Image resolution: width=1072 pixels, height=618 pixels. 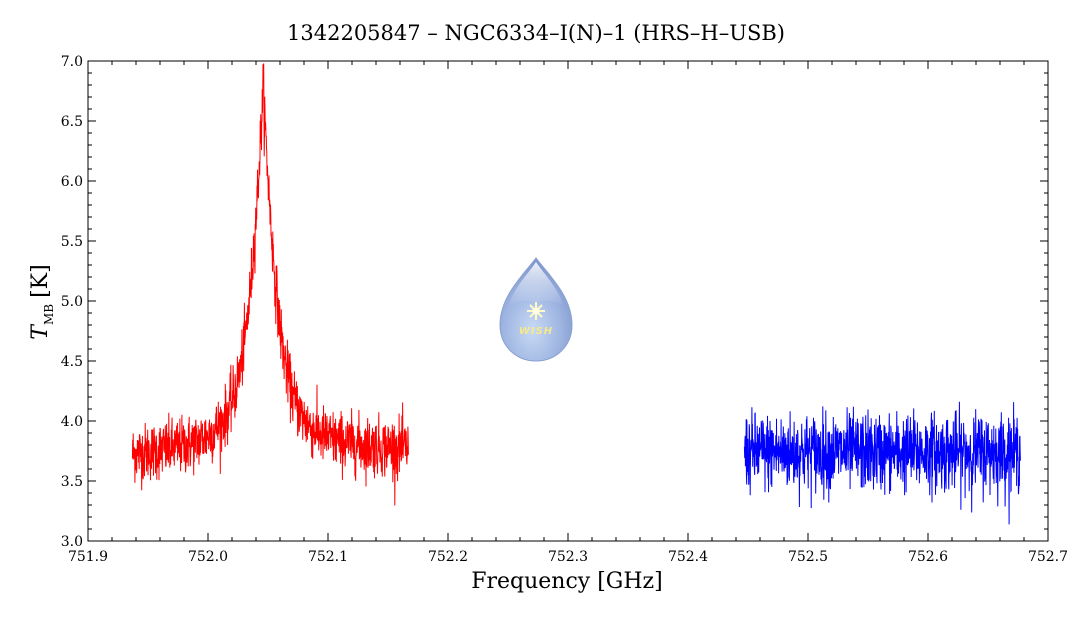 I want to click on y-tick-label: 4.0, so click(x=72, y=422).